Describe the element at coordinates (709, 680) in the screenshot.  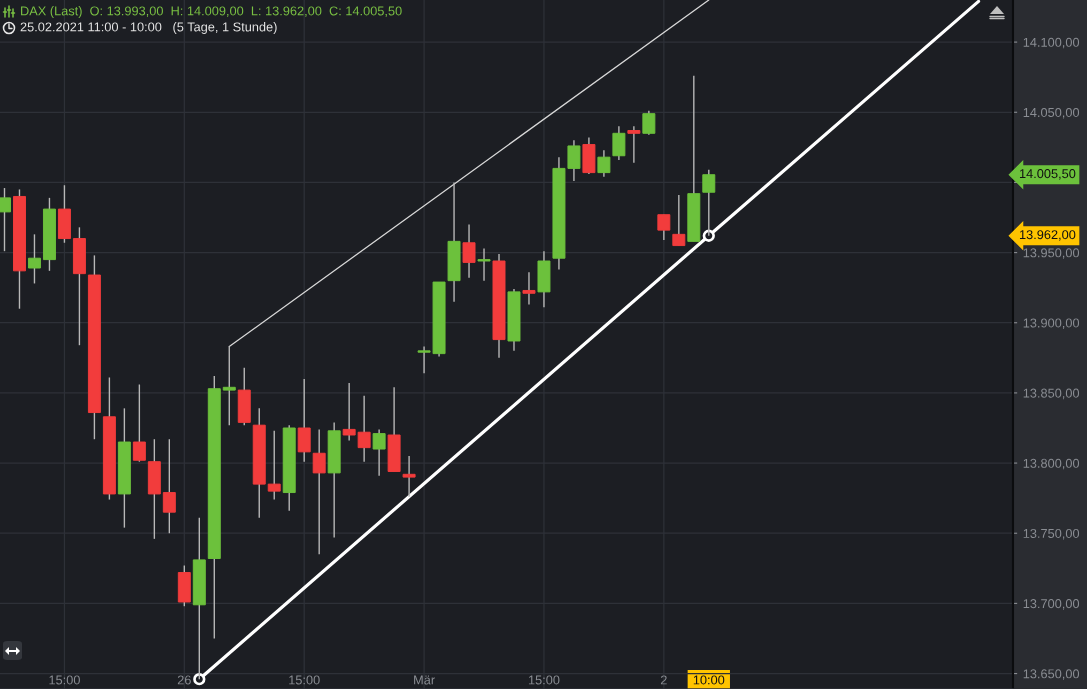
I see `x-tick-label: 10:00` at that location.